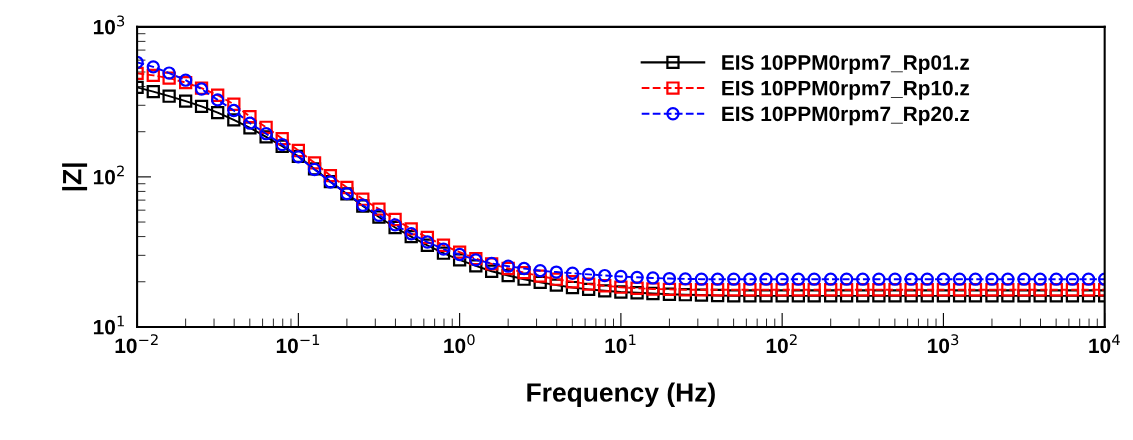 The width and height of the screenshot is (1133, 440). Describe the element at coordinates (136, 344) in the screenshot. I see `x-tick-label: 10$^{−2}$` at that location.